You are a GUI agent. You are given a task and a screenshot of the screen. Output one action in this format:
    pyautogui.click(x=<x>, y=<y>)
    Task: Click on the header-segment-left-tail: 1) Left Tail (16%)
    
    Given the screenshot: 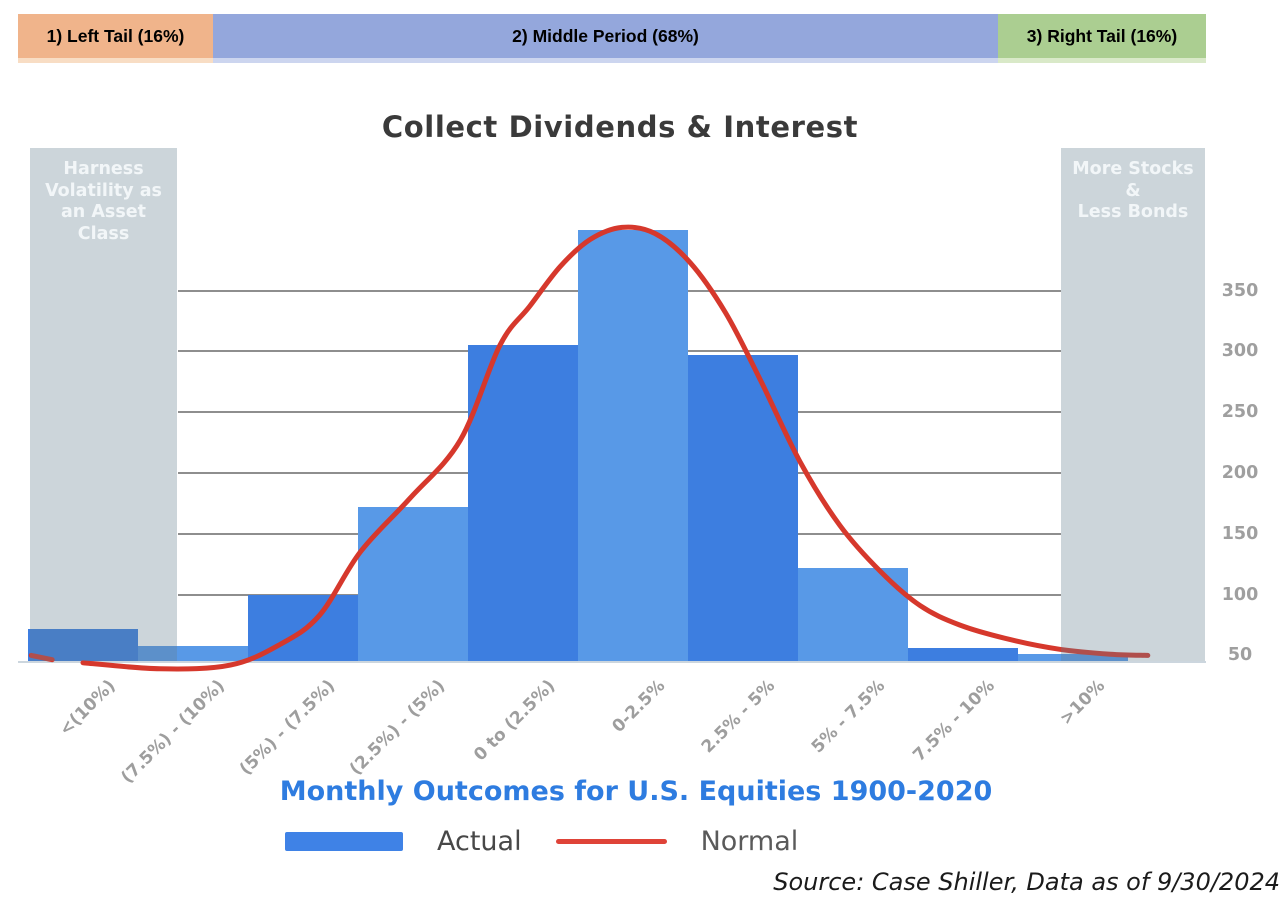 What is the action you would take?
    pyautogui.click(x=115, y=38)
    